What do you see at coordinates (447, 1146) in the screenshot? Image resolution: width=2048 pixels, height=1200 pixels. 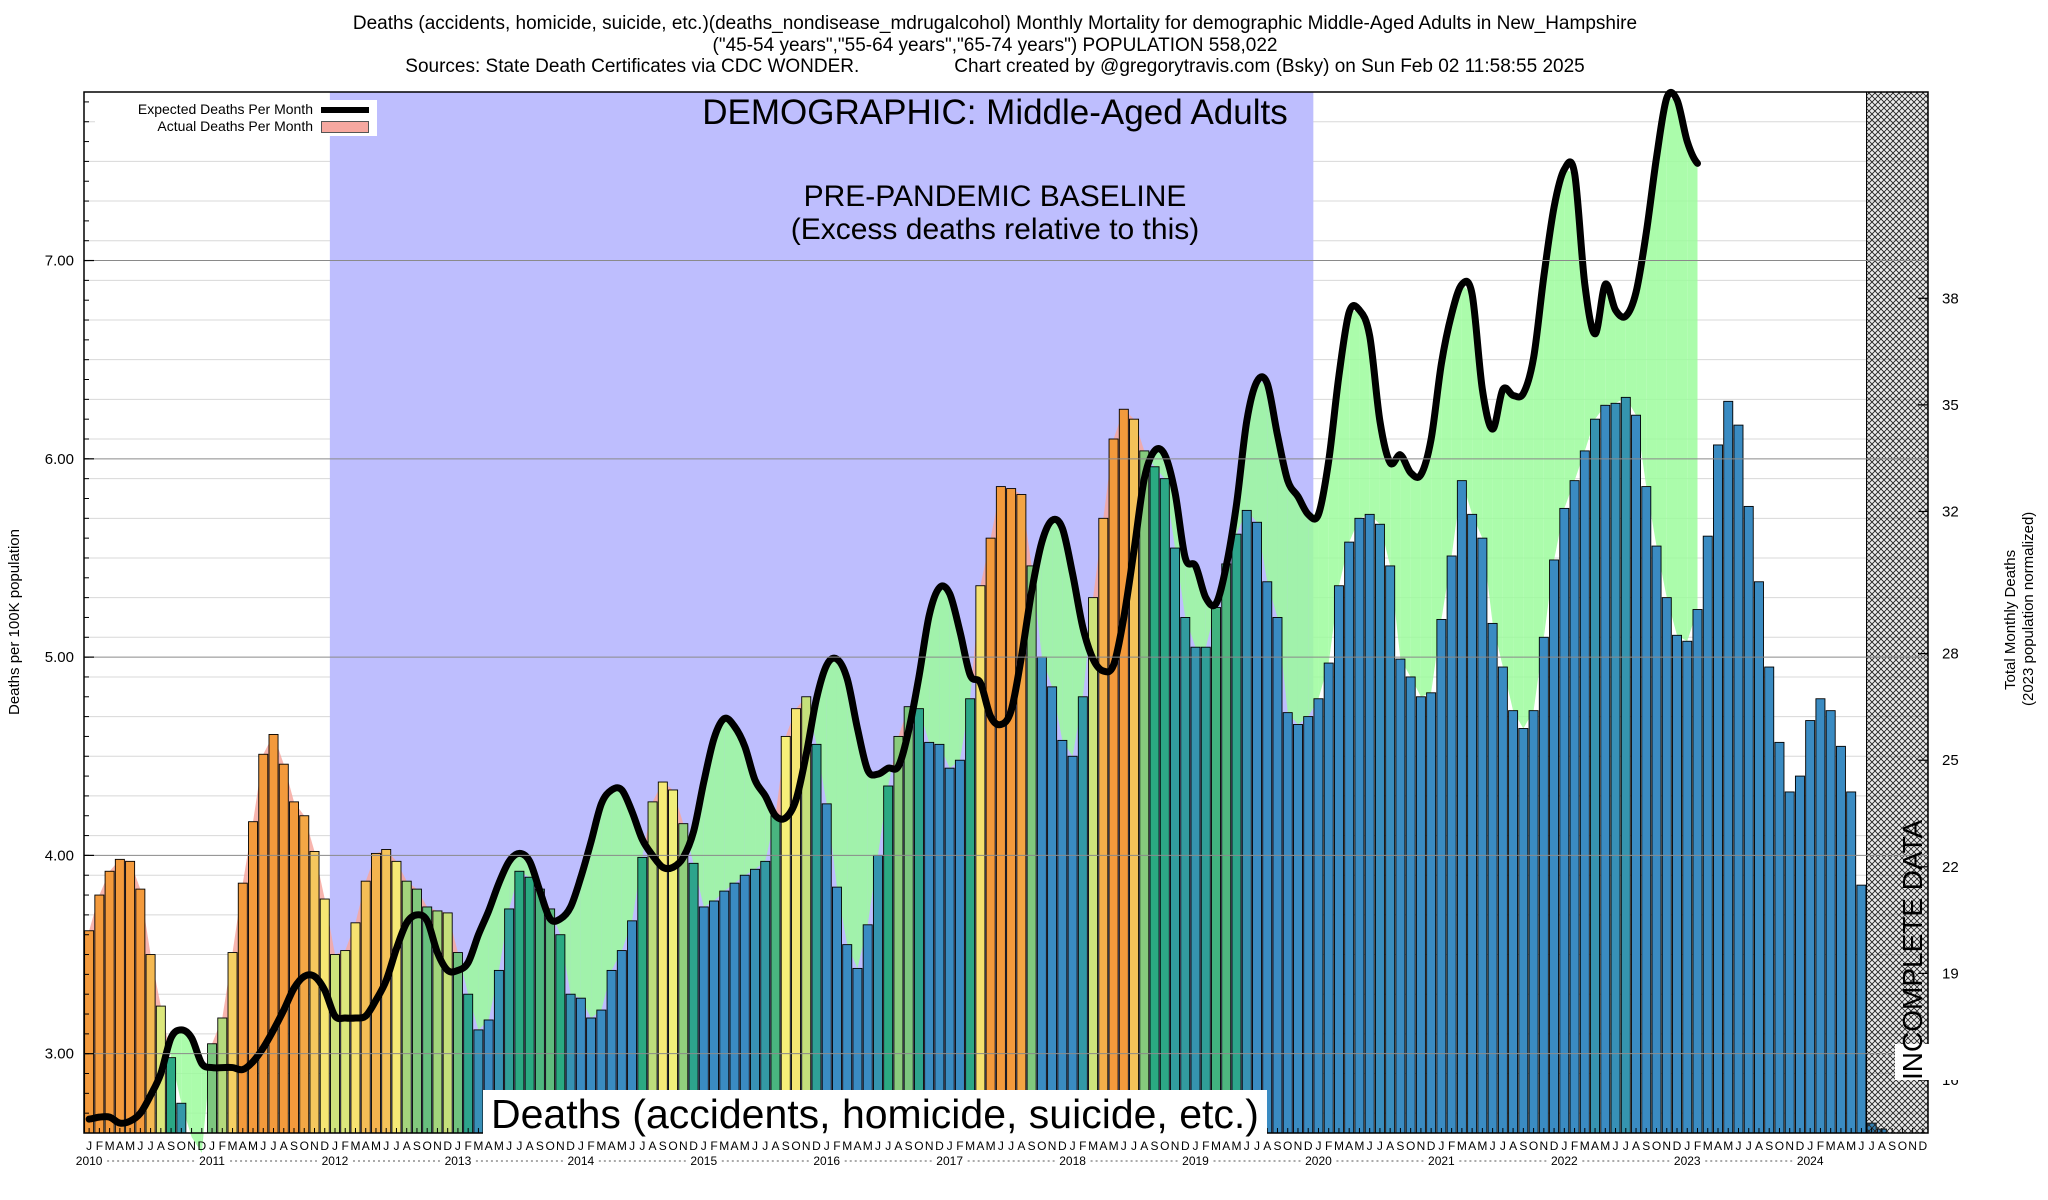 I see `x-month-label: D` at bounding box center [447, 1146].